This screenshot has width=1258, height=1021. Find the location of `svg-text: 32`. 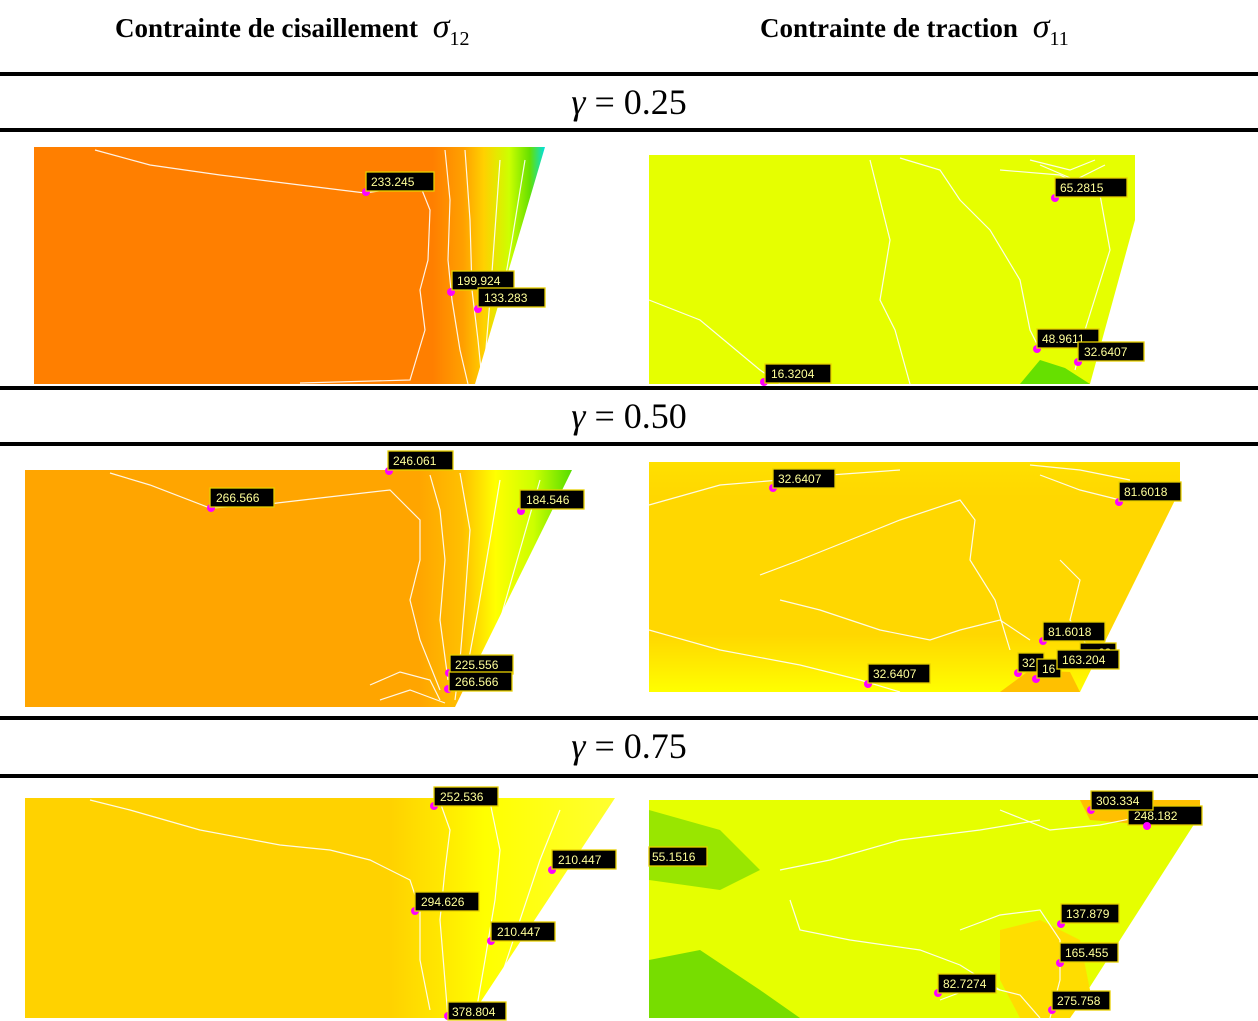

svg-text: 32 is located at coordinates (1029, 663).